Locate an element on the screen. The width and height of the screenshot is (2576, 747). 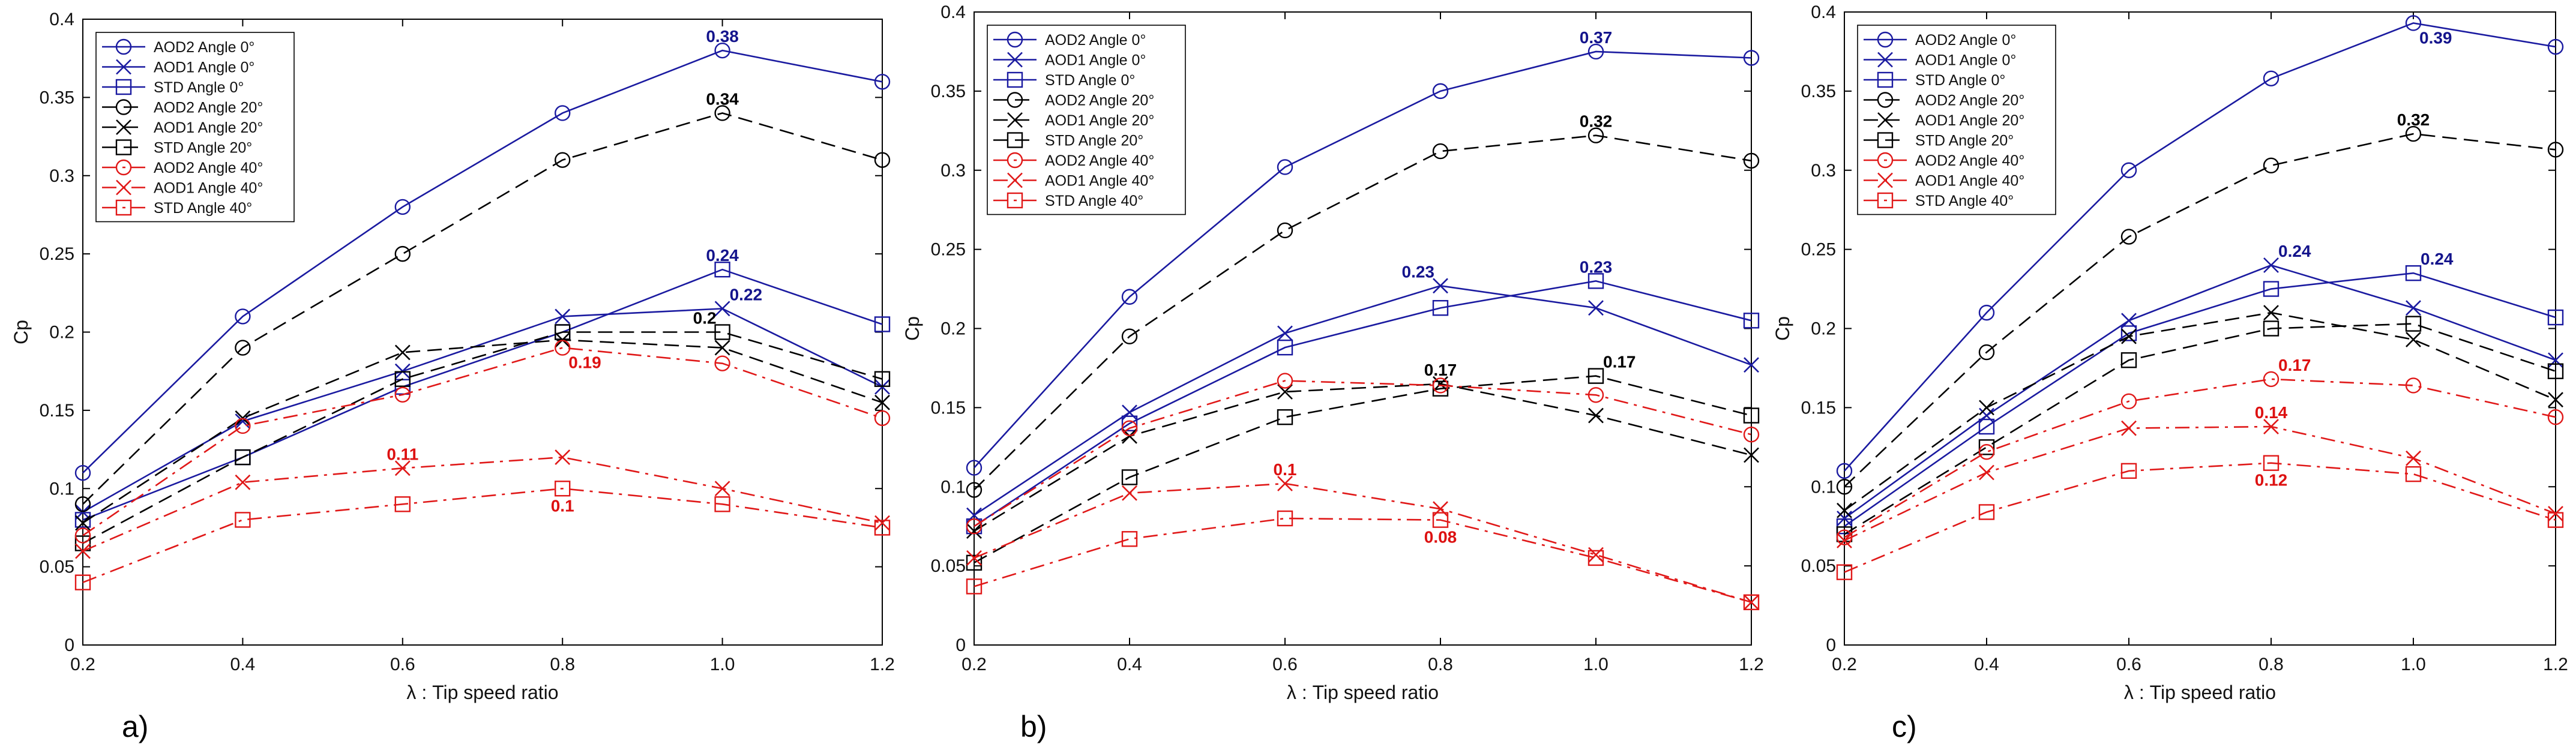
legend-entry: AOD2 Angle 20° is located at coordinates (208, 108).